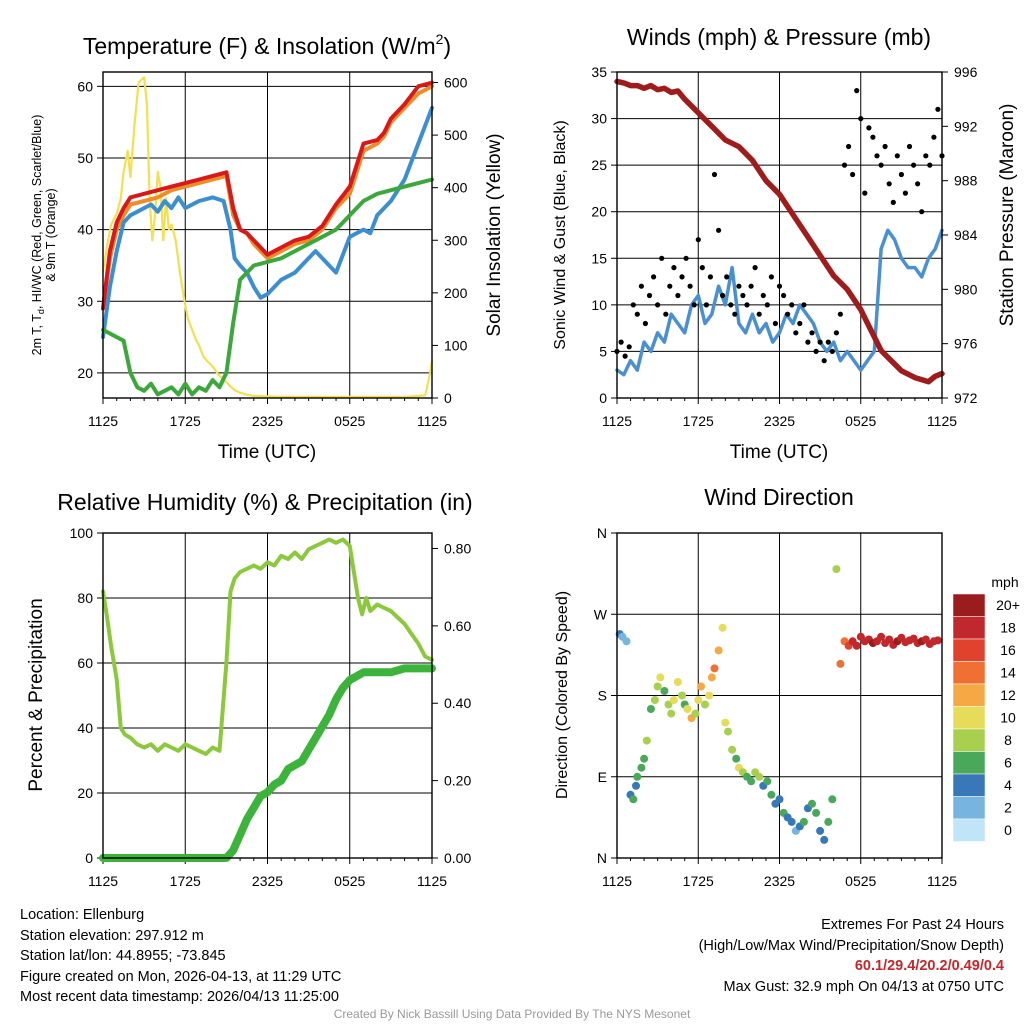 This screenshot has height=1024, width=1024. Describe the element at coordinates (448, 398) in the screenshot. I see `y2-tick-label: 0` at that location.